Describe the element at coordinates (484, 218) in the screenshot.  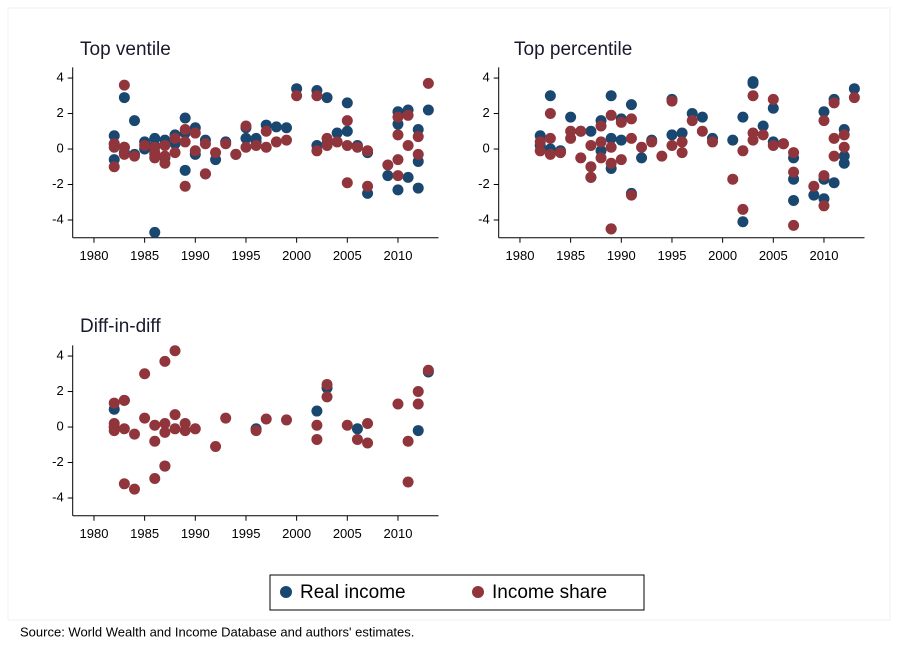
I see `y-tick-label: -4` at that location.